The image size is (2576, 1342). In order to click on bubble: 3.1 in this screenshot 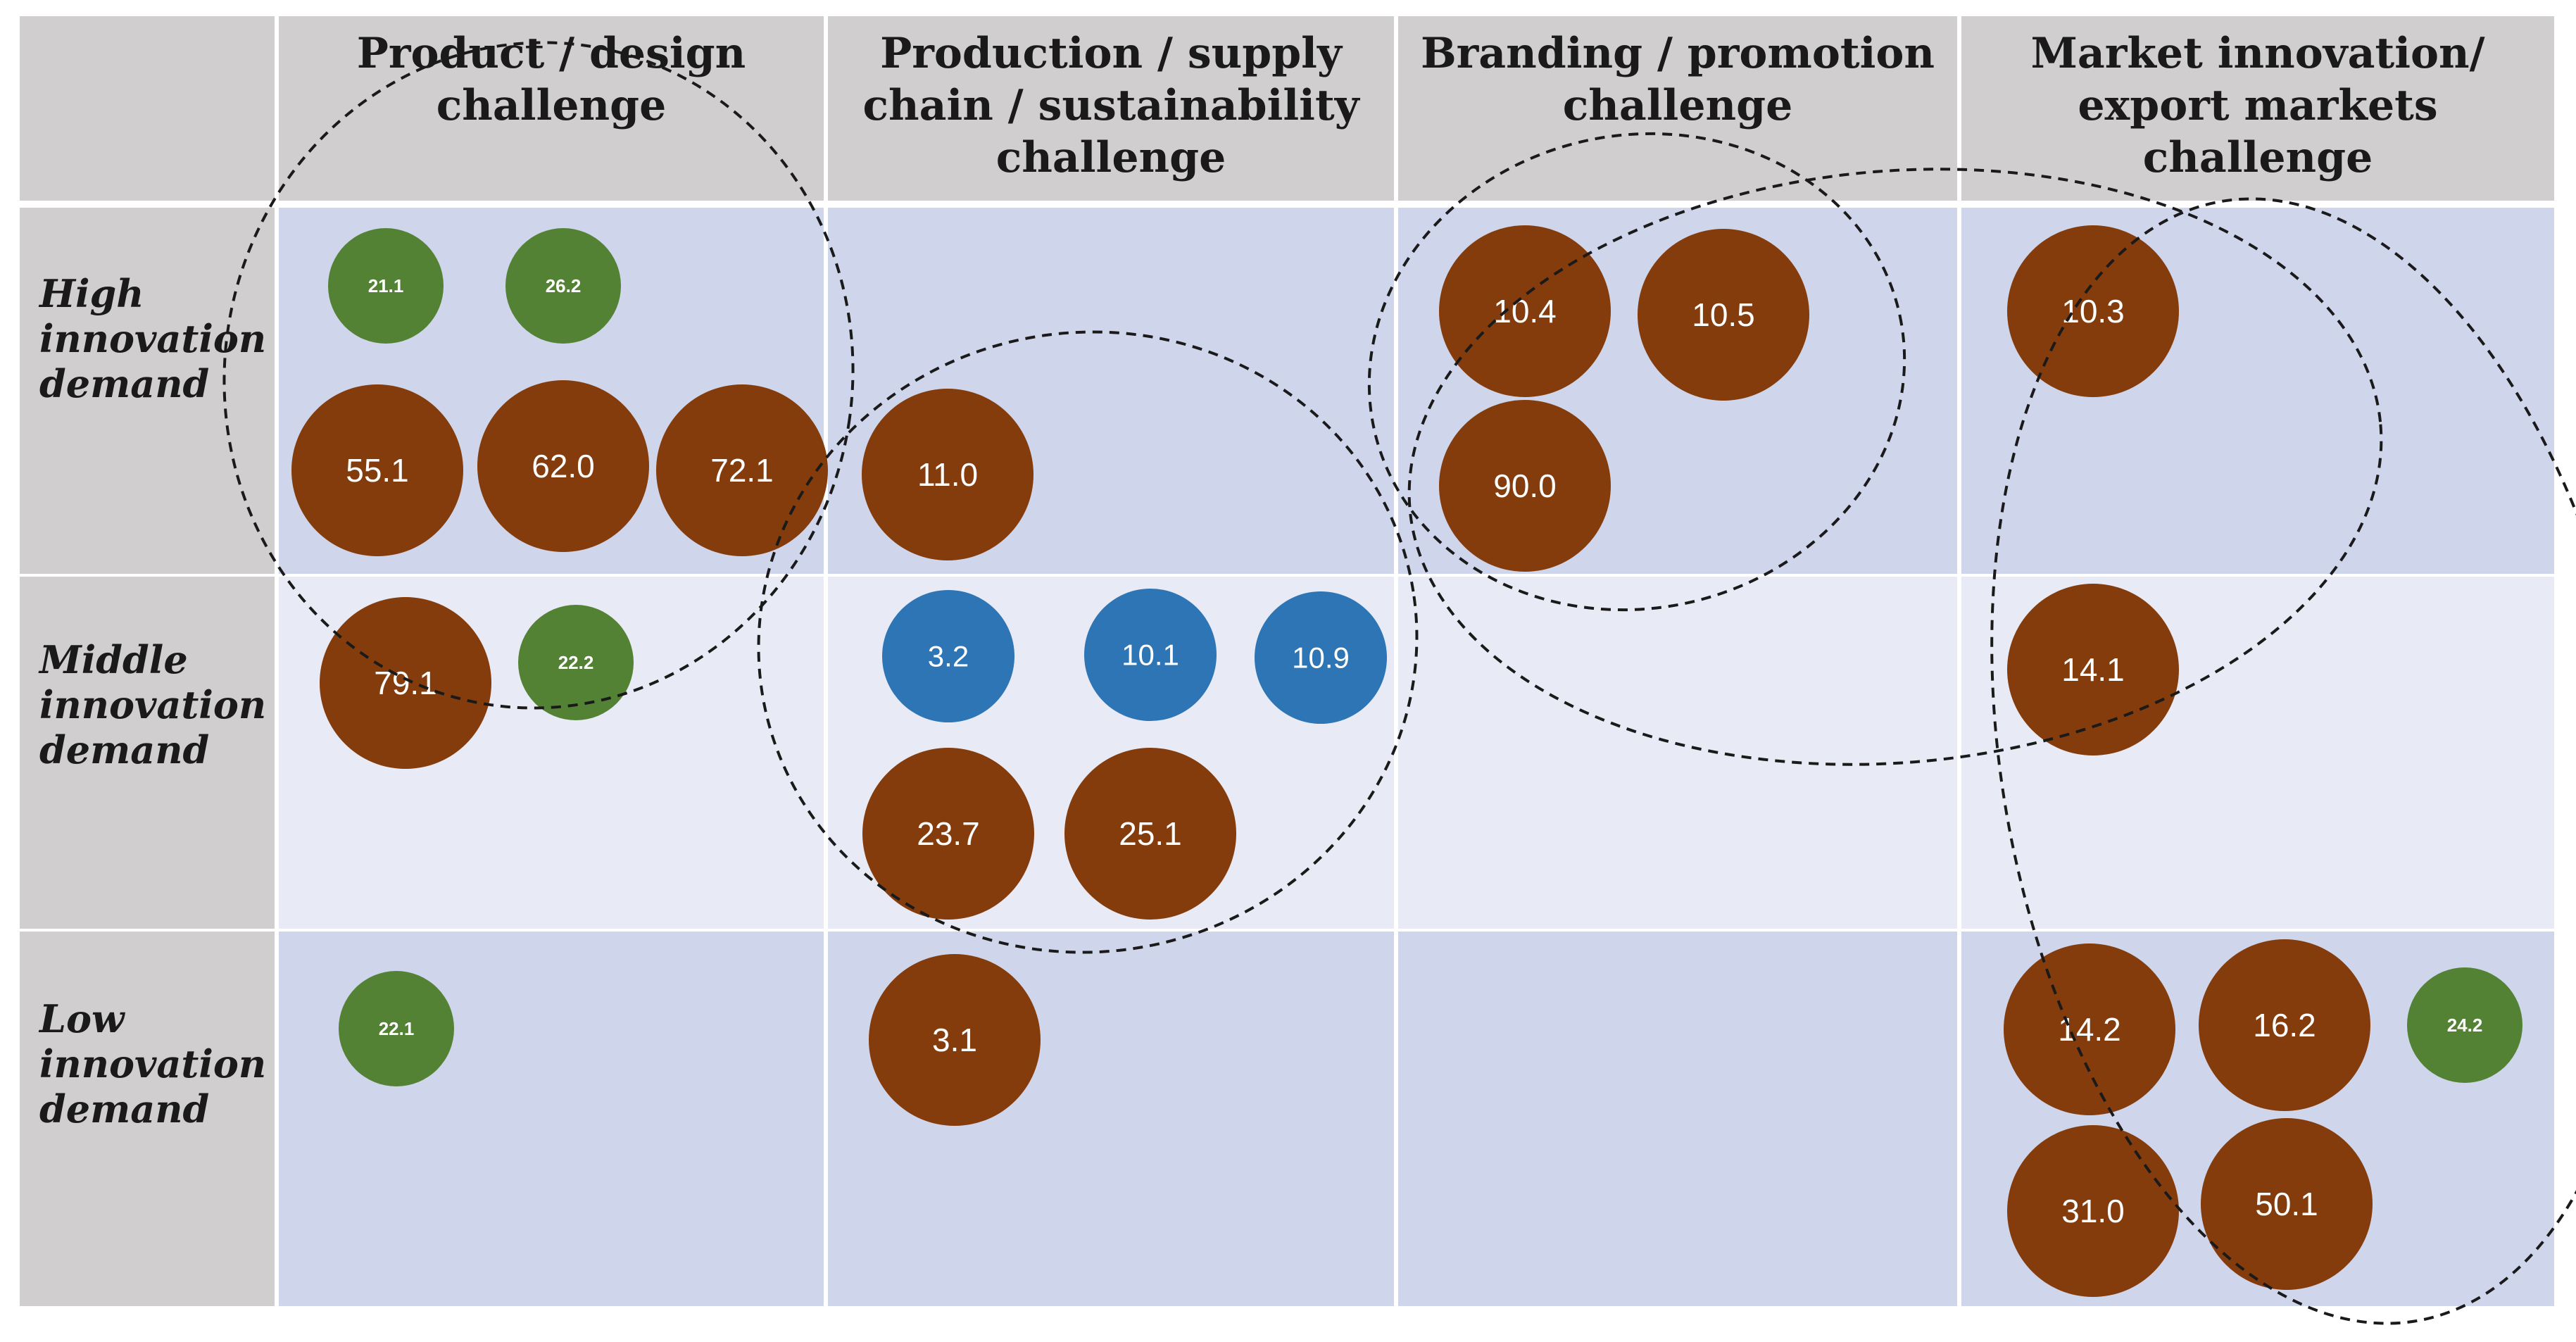, I will do `click(955, 1040)`.